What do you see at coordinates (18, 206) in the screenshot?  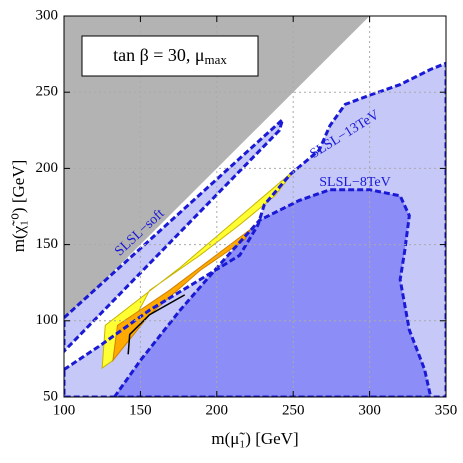 I see `y-axis-label: m(χ̃₁⁰) [GeV]` at bounding box center [18, 206].